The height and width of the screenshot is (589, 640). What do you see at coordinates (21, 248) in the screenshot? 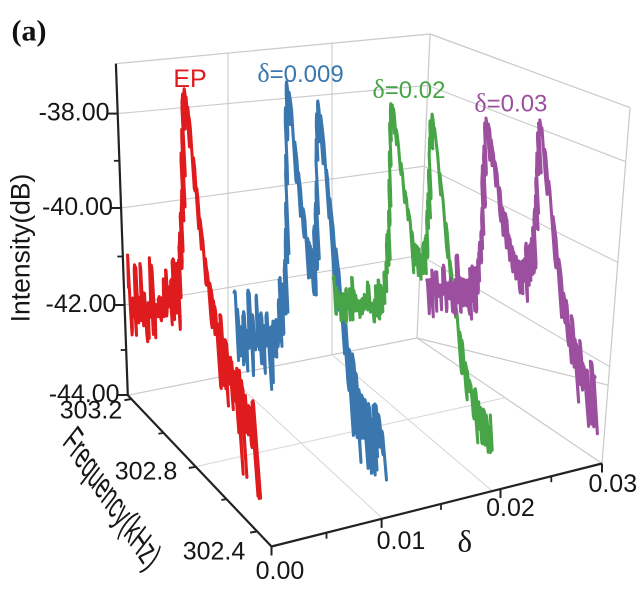
I see `svg-text: Intensity(dB)` at bounding box center [21, 248].